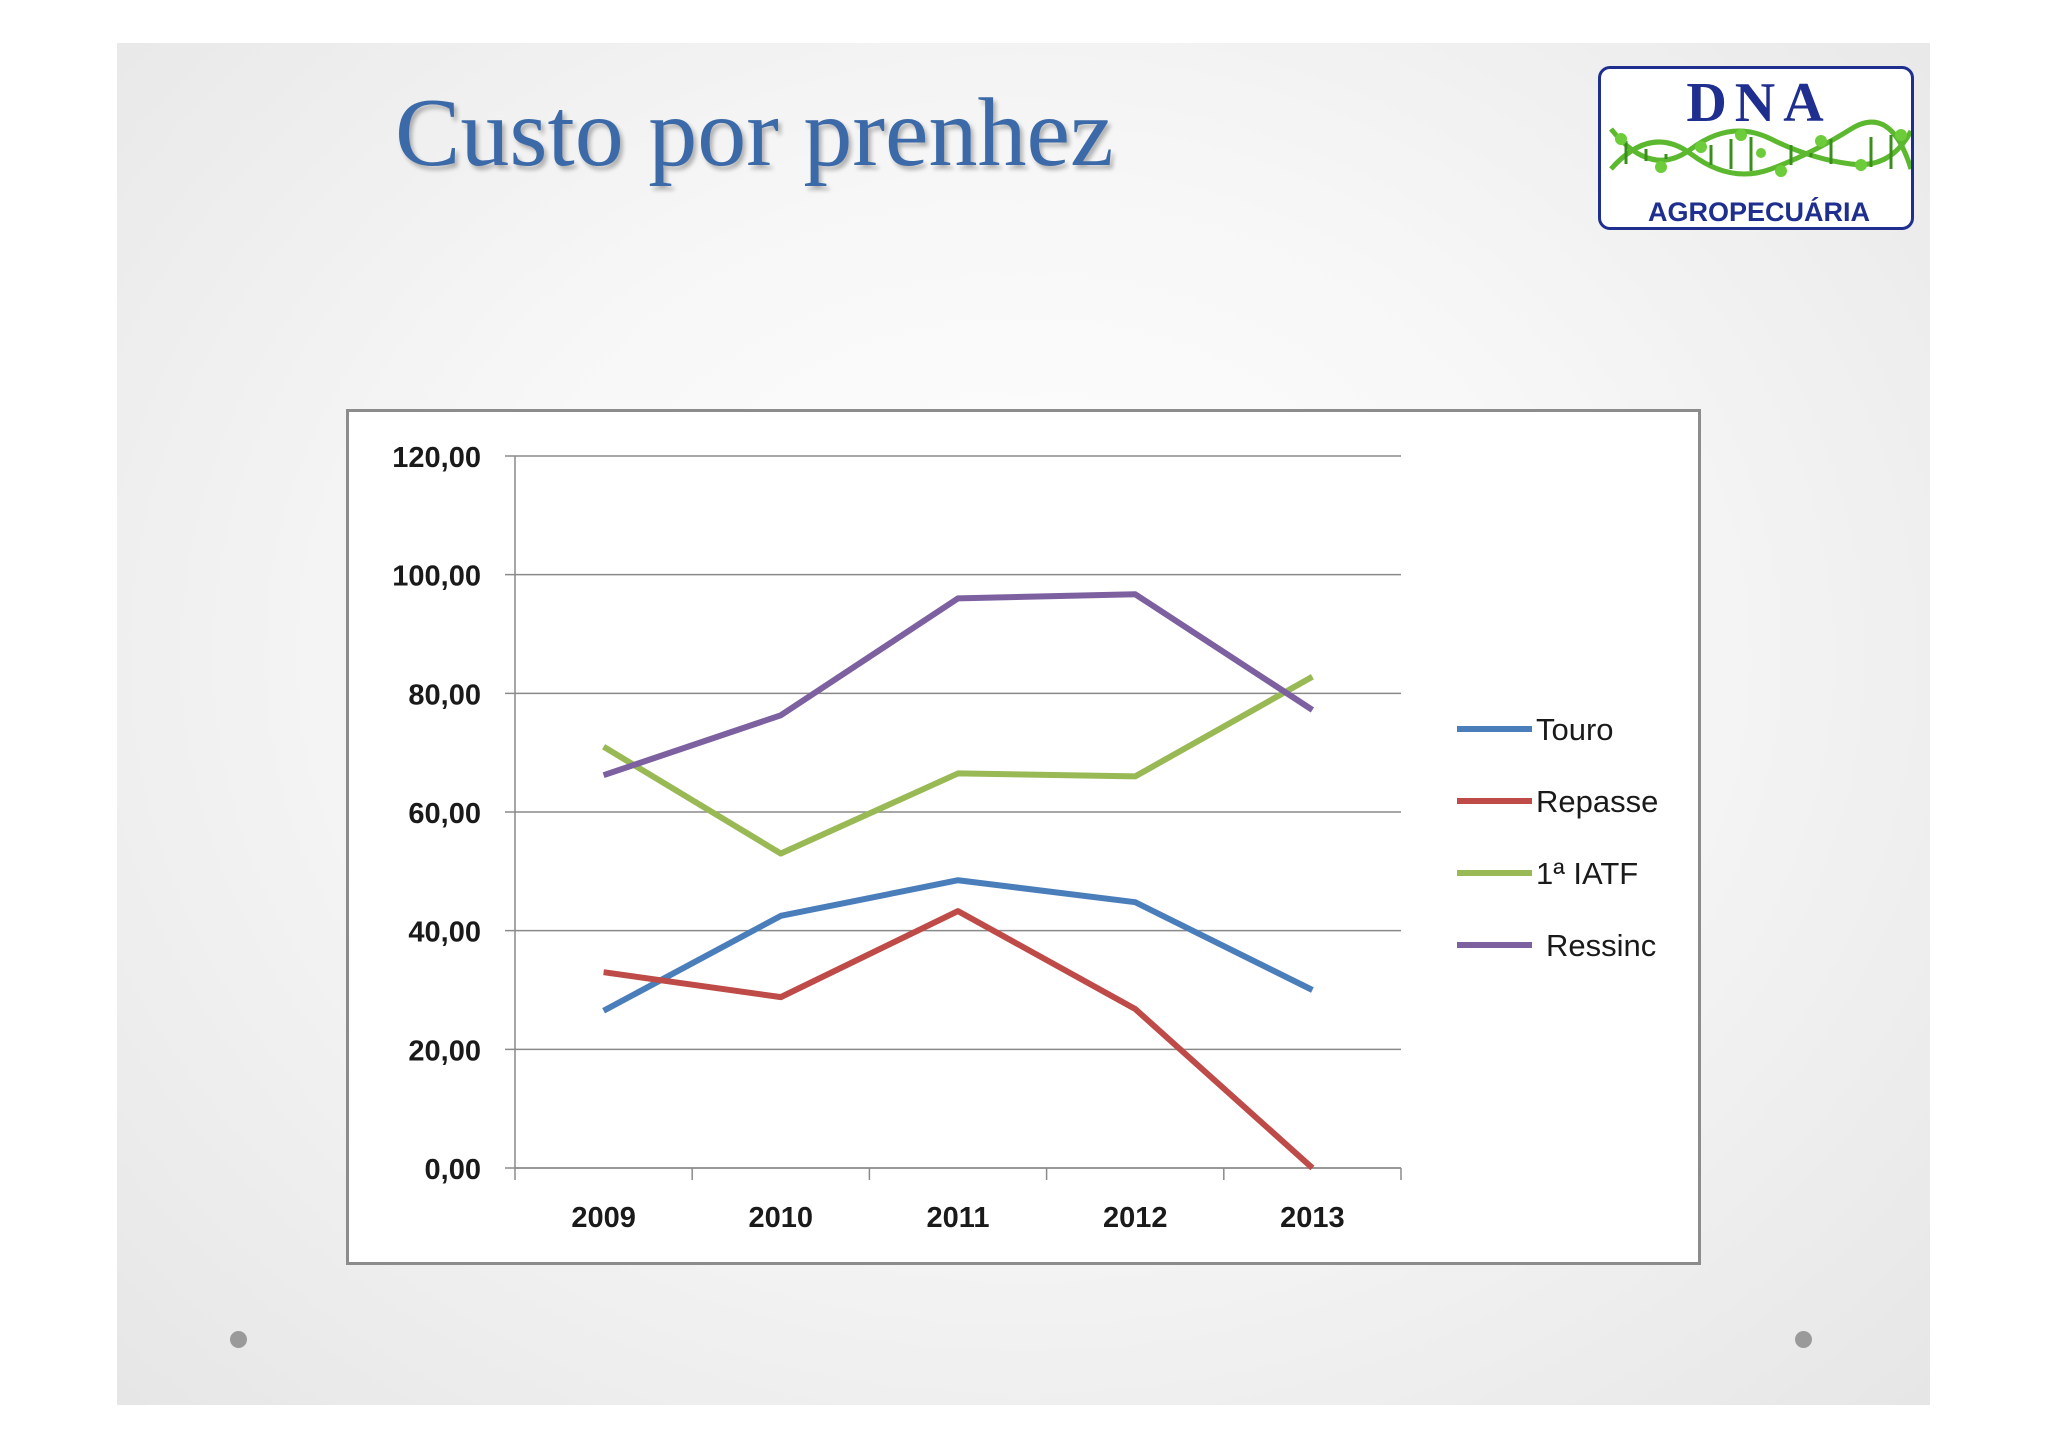 Image resolution: width=2048 pixels, height=1447 pixels. I want to click on x-tick-label: 2012, so click(1135, 1218).